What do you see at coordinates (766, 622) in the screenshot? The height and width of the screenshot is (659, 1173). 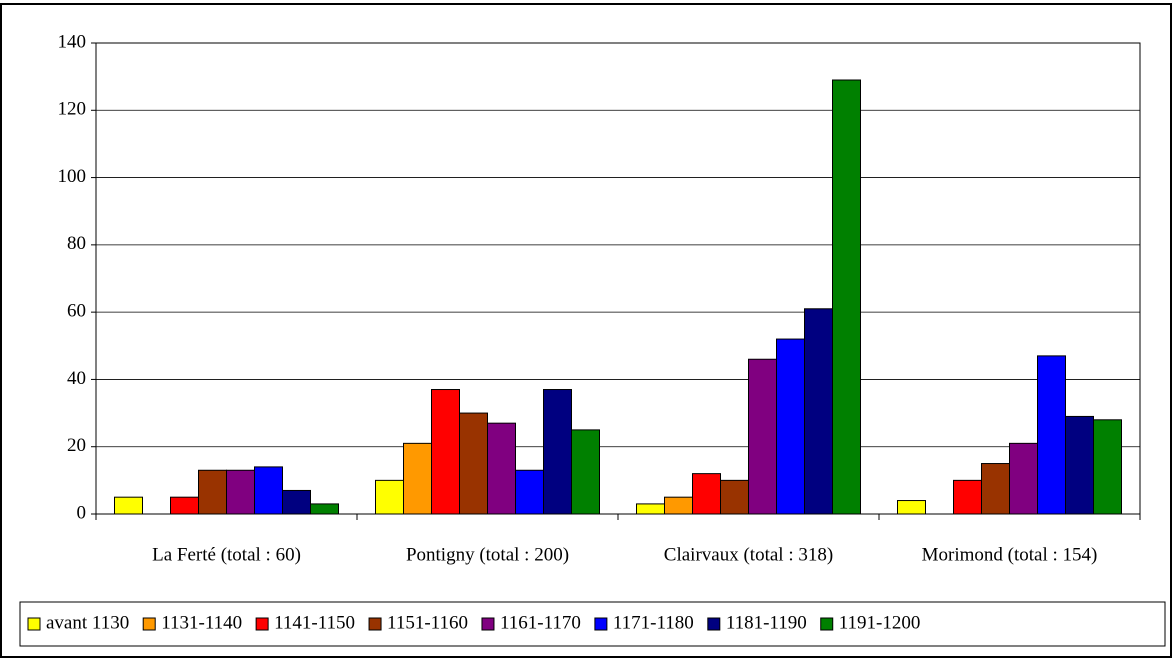 I see `legend-label: 1181-1190` at bounding box center [766, 622].